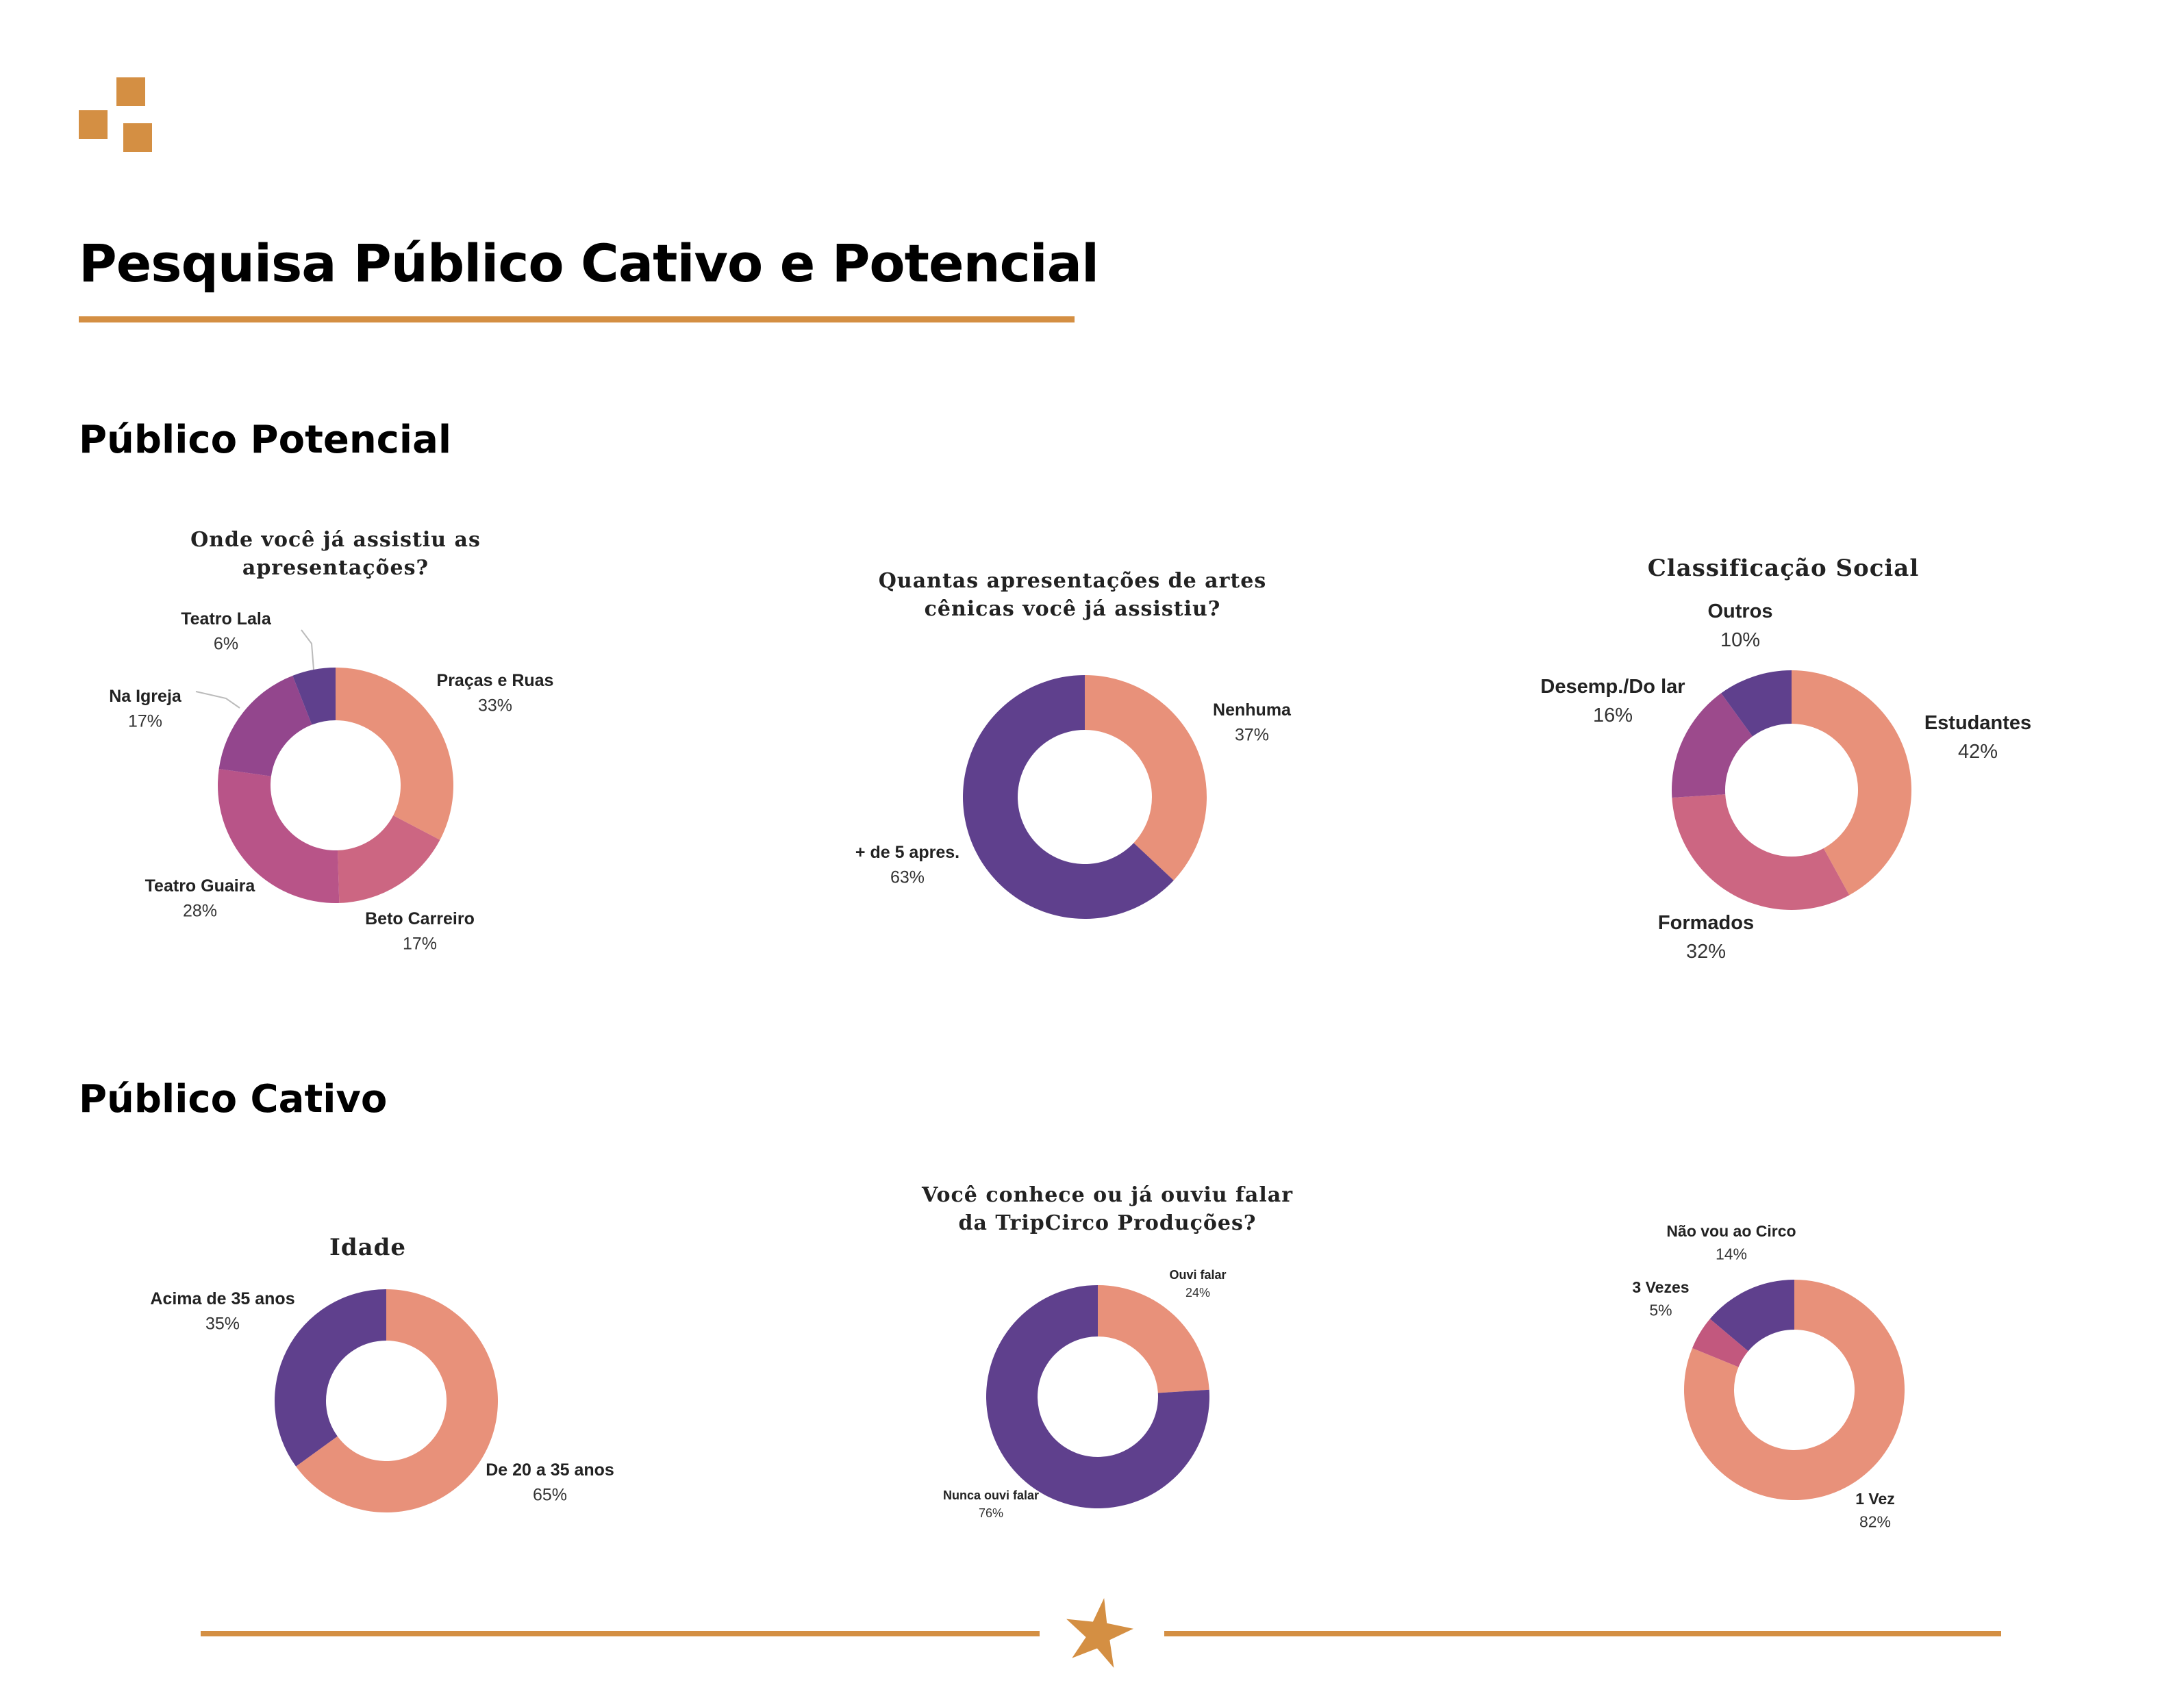  I want to click on slice-value-label: 32%, so click(1706, 952).